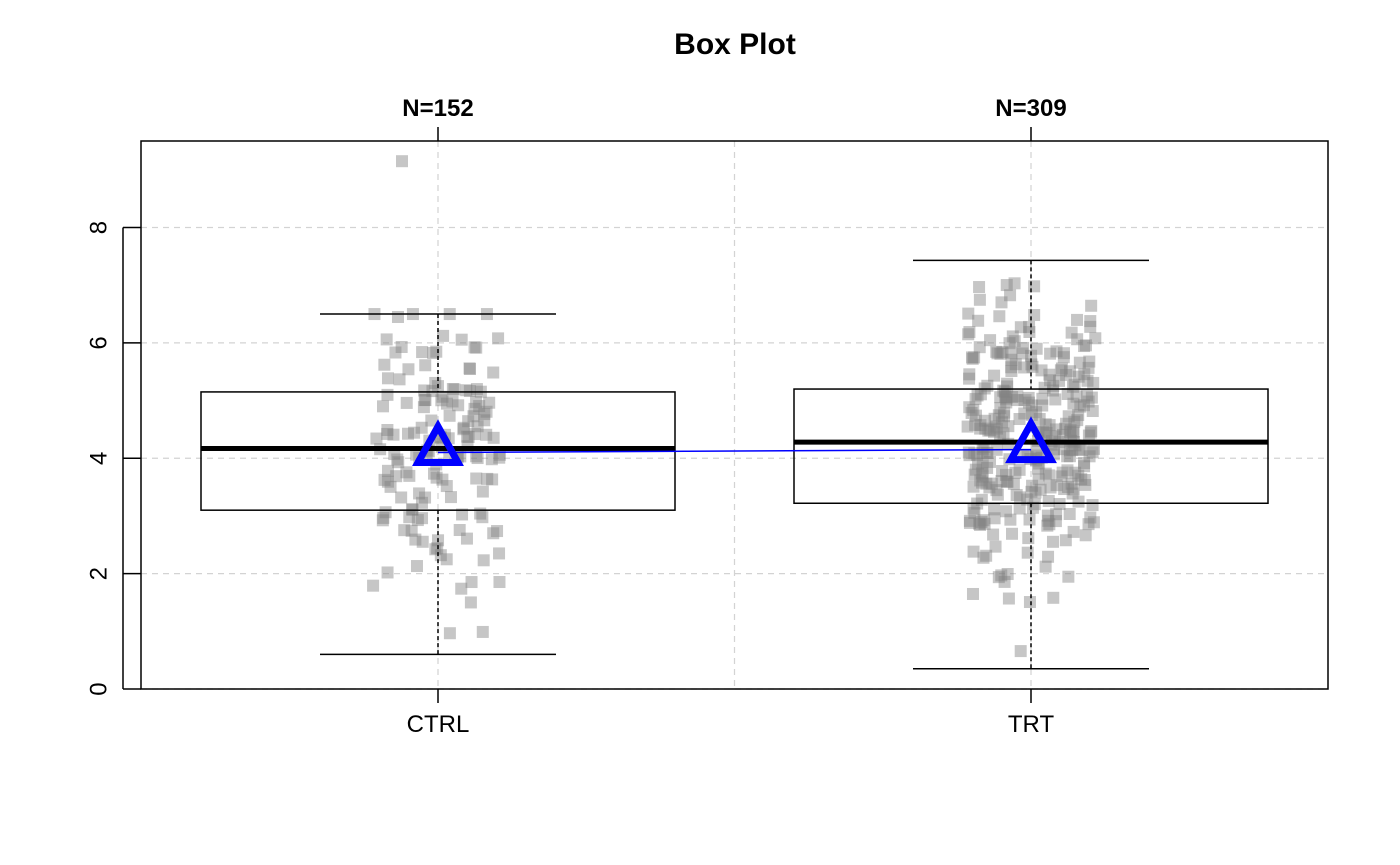 The height and width of the screenshot is (865, 1400). What do you see at coordinates (1031, 440) in the screenshot?
I see `mean-triangle-marker` at bounding box center [1031, 440].